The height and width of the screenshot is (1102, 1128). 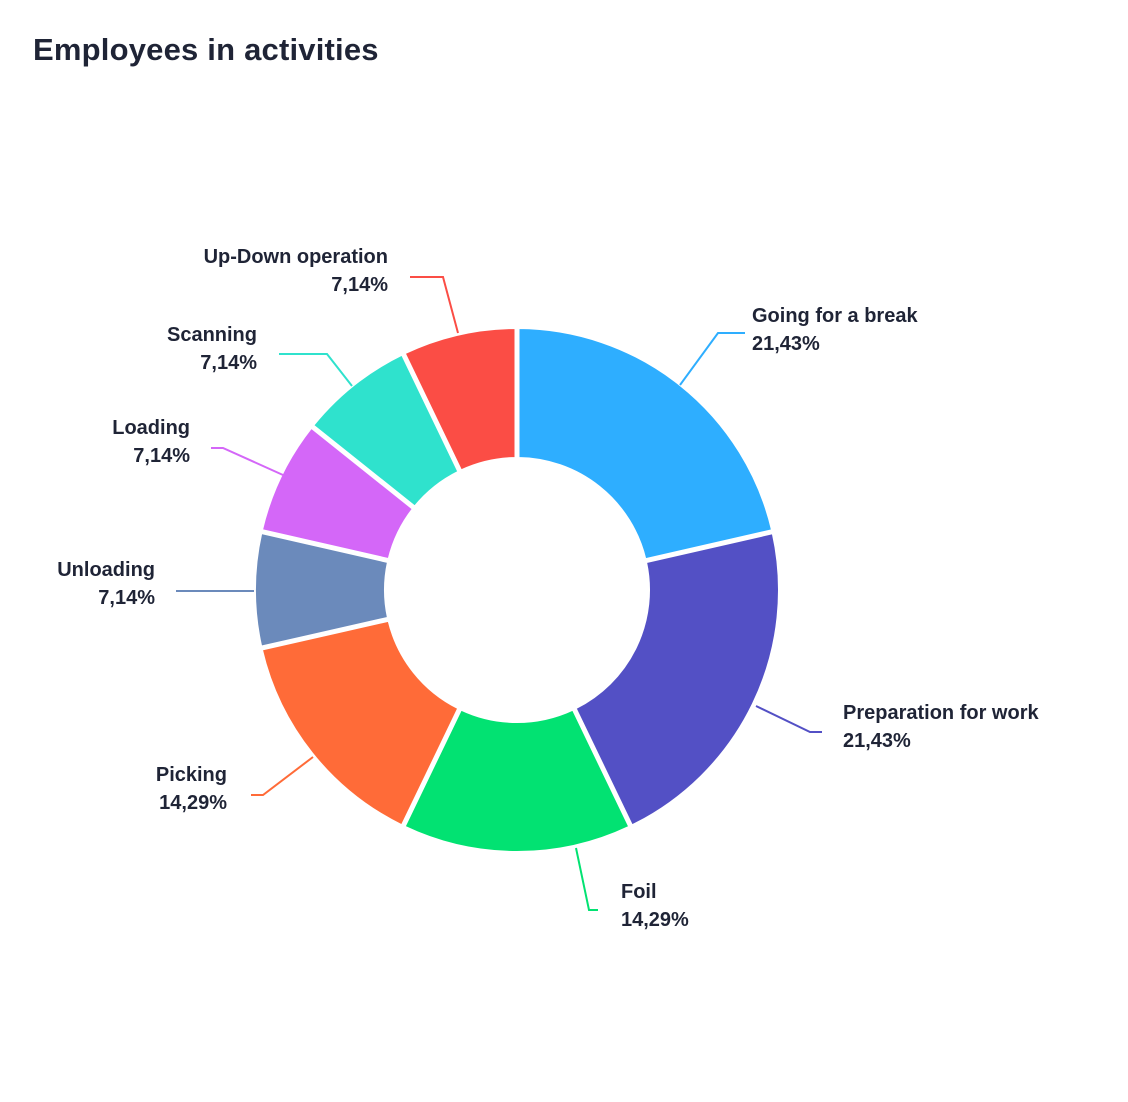 I want to click on slice-going-for-a-break, so click(x=645, y=444).